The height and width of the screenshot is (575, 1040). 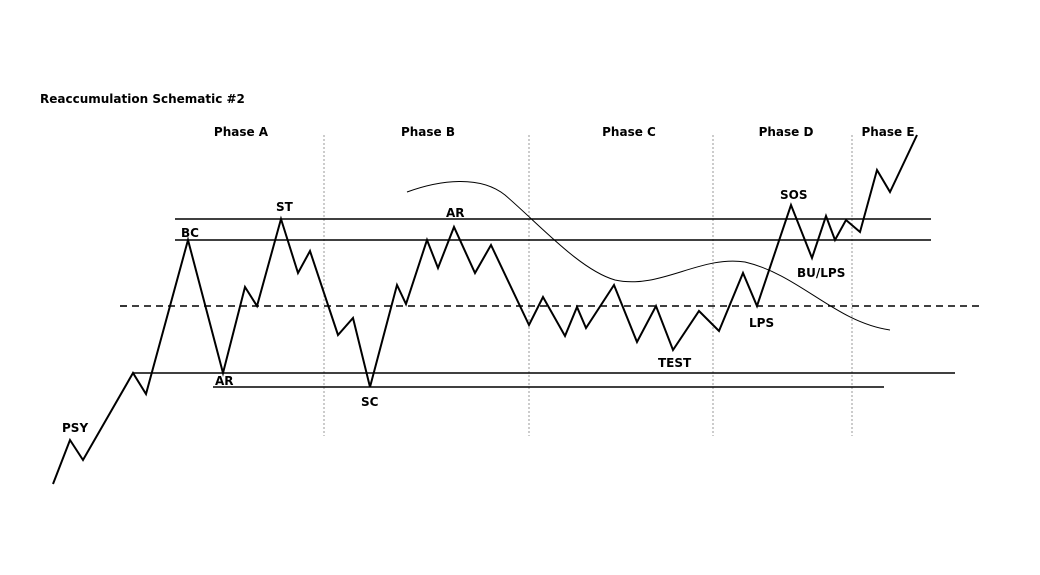 What do you see at coordinates (241, 132) in the screenshot?
I see `phase-label-a: Phase A` at bounding box center [241, 132].